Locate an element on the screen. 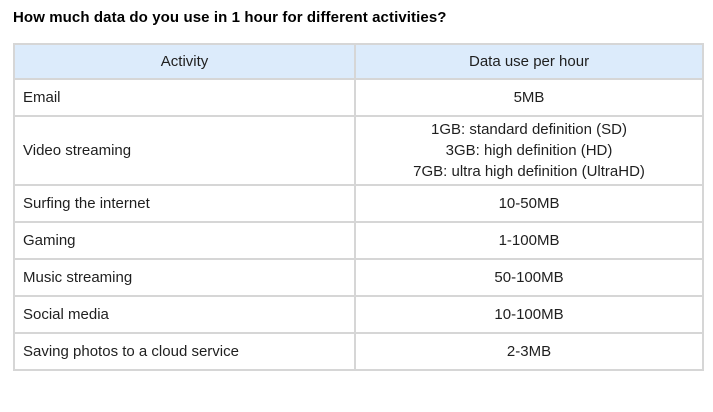 The image size is (713, 412). activity-cell: Music streaming is located at coordinates (184, 277).